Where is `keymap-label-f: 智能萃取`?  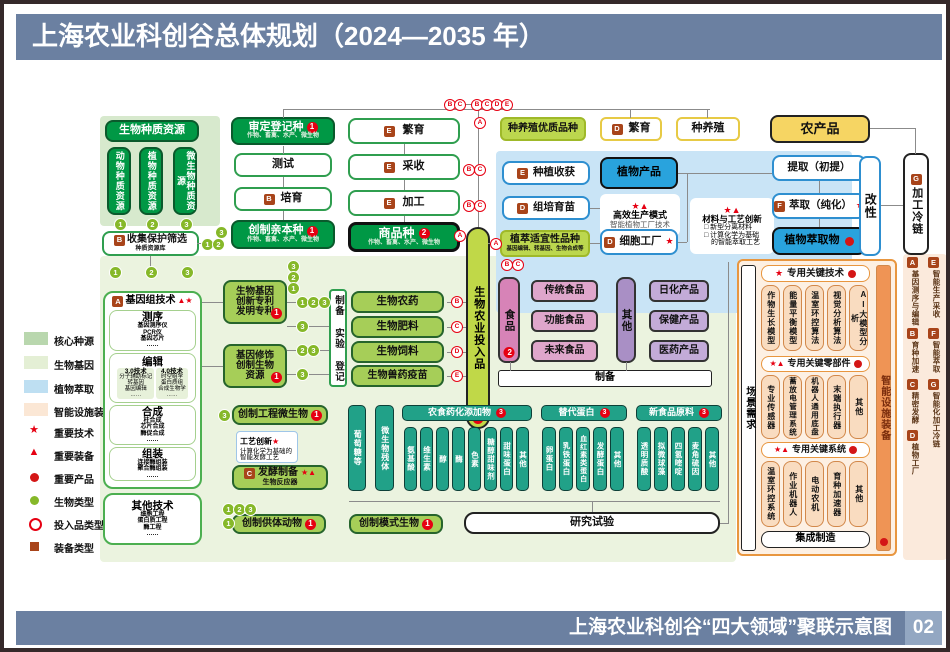 keymap-label-f: 智能萃取 is located at coordinates (936, 357).